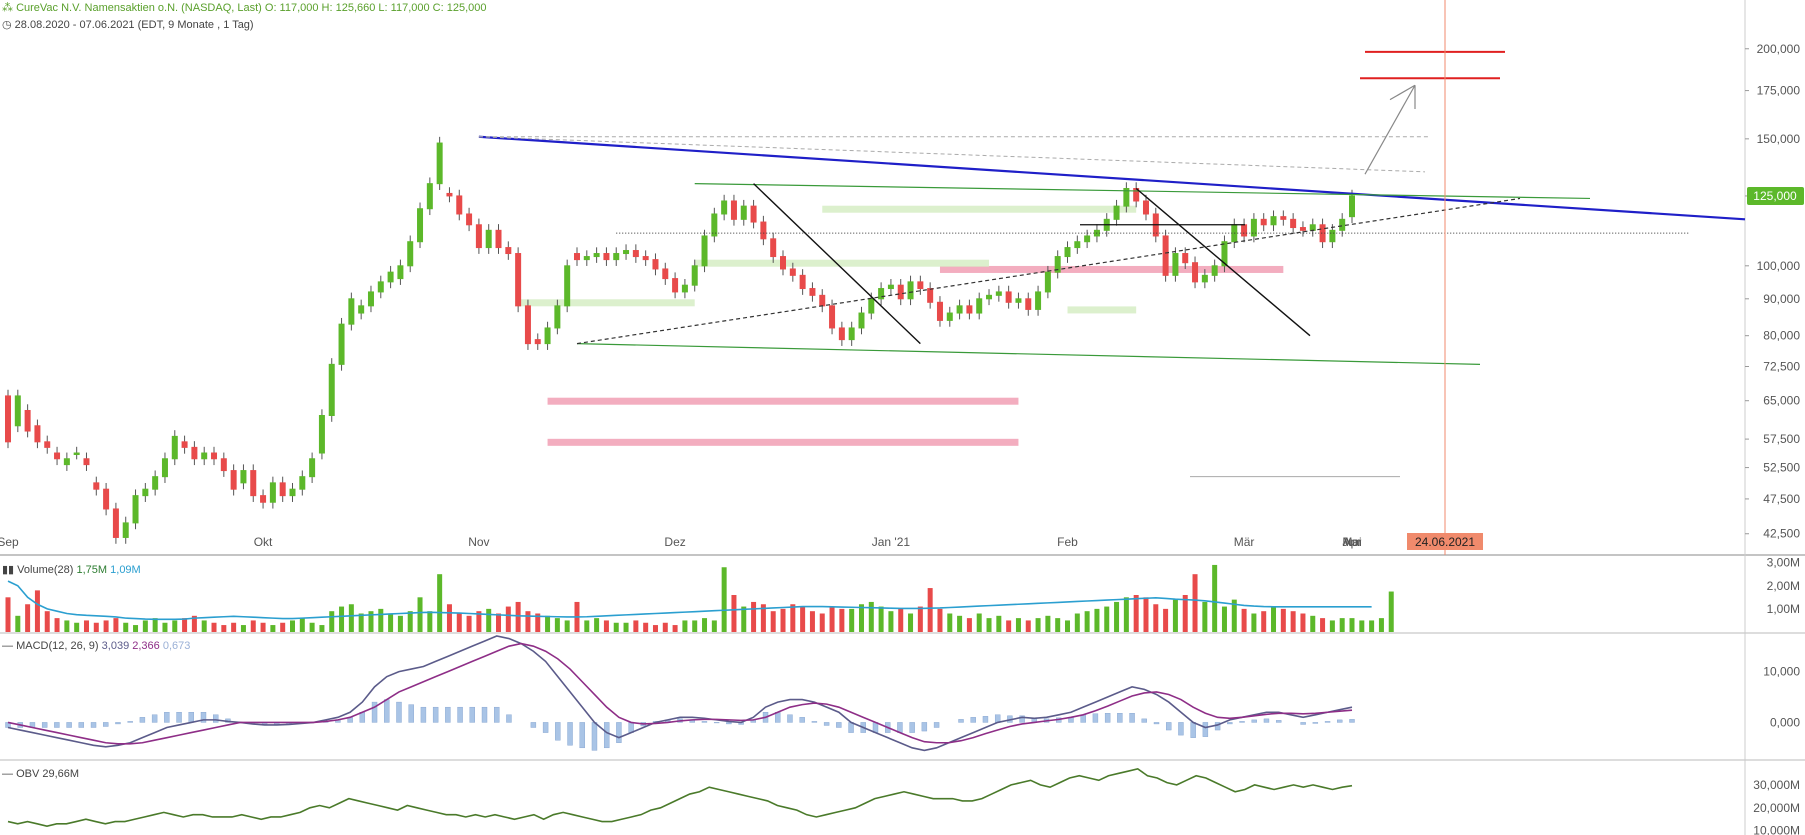 This screenshot has height=835, width=1805. I want to click on clock-icon: ◷, so click(7, 25).